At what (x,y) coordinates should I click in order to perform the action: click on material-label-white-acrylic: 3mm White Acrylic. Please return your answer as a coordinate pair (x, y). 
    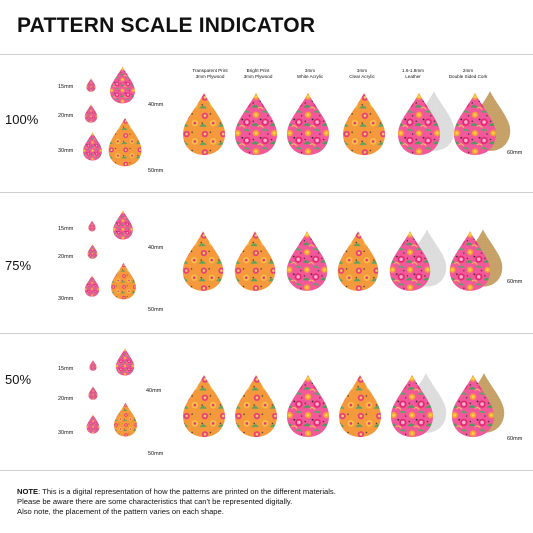
    Looking at the image, I should click on (310, 73).